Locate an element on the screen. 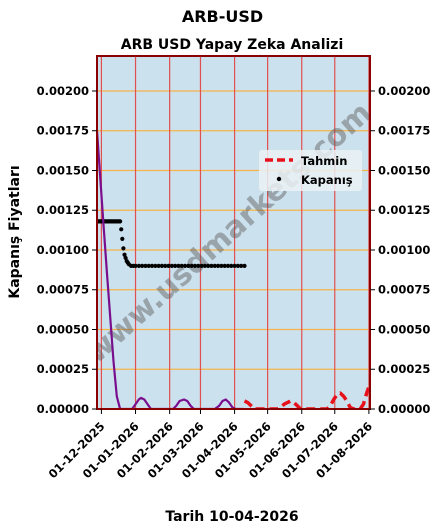  y-tick-label-right: 0.00100 is located at coordinates (404, 250).